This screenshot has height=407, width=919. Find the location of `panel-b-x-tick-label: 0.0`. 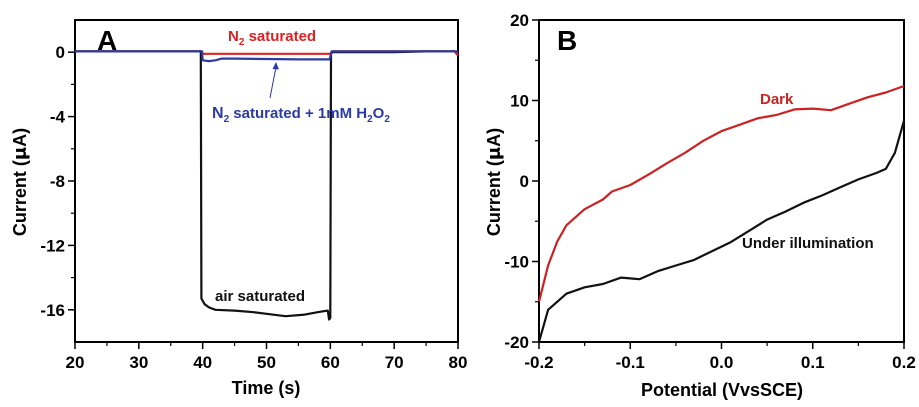

panel-b-x-tick-label: 0.0 is located at coordinates (722, 362).